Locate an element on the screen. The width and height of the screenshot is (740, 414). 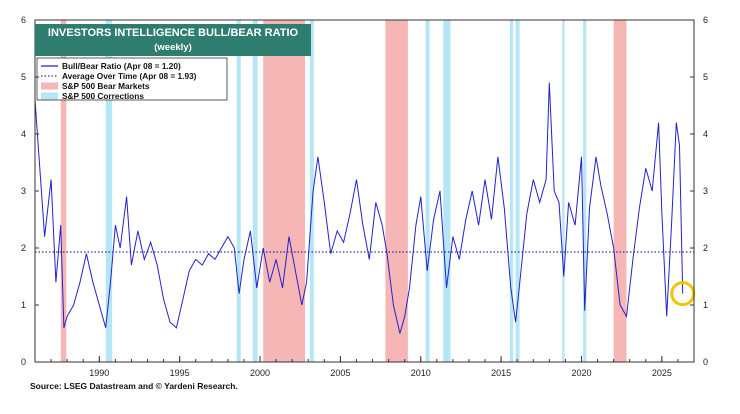
legend-box is located at coordinates (132, 79).